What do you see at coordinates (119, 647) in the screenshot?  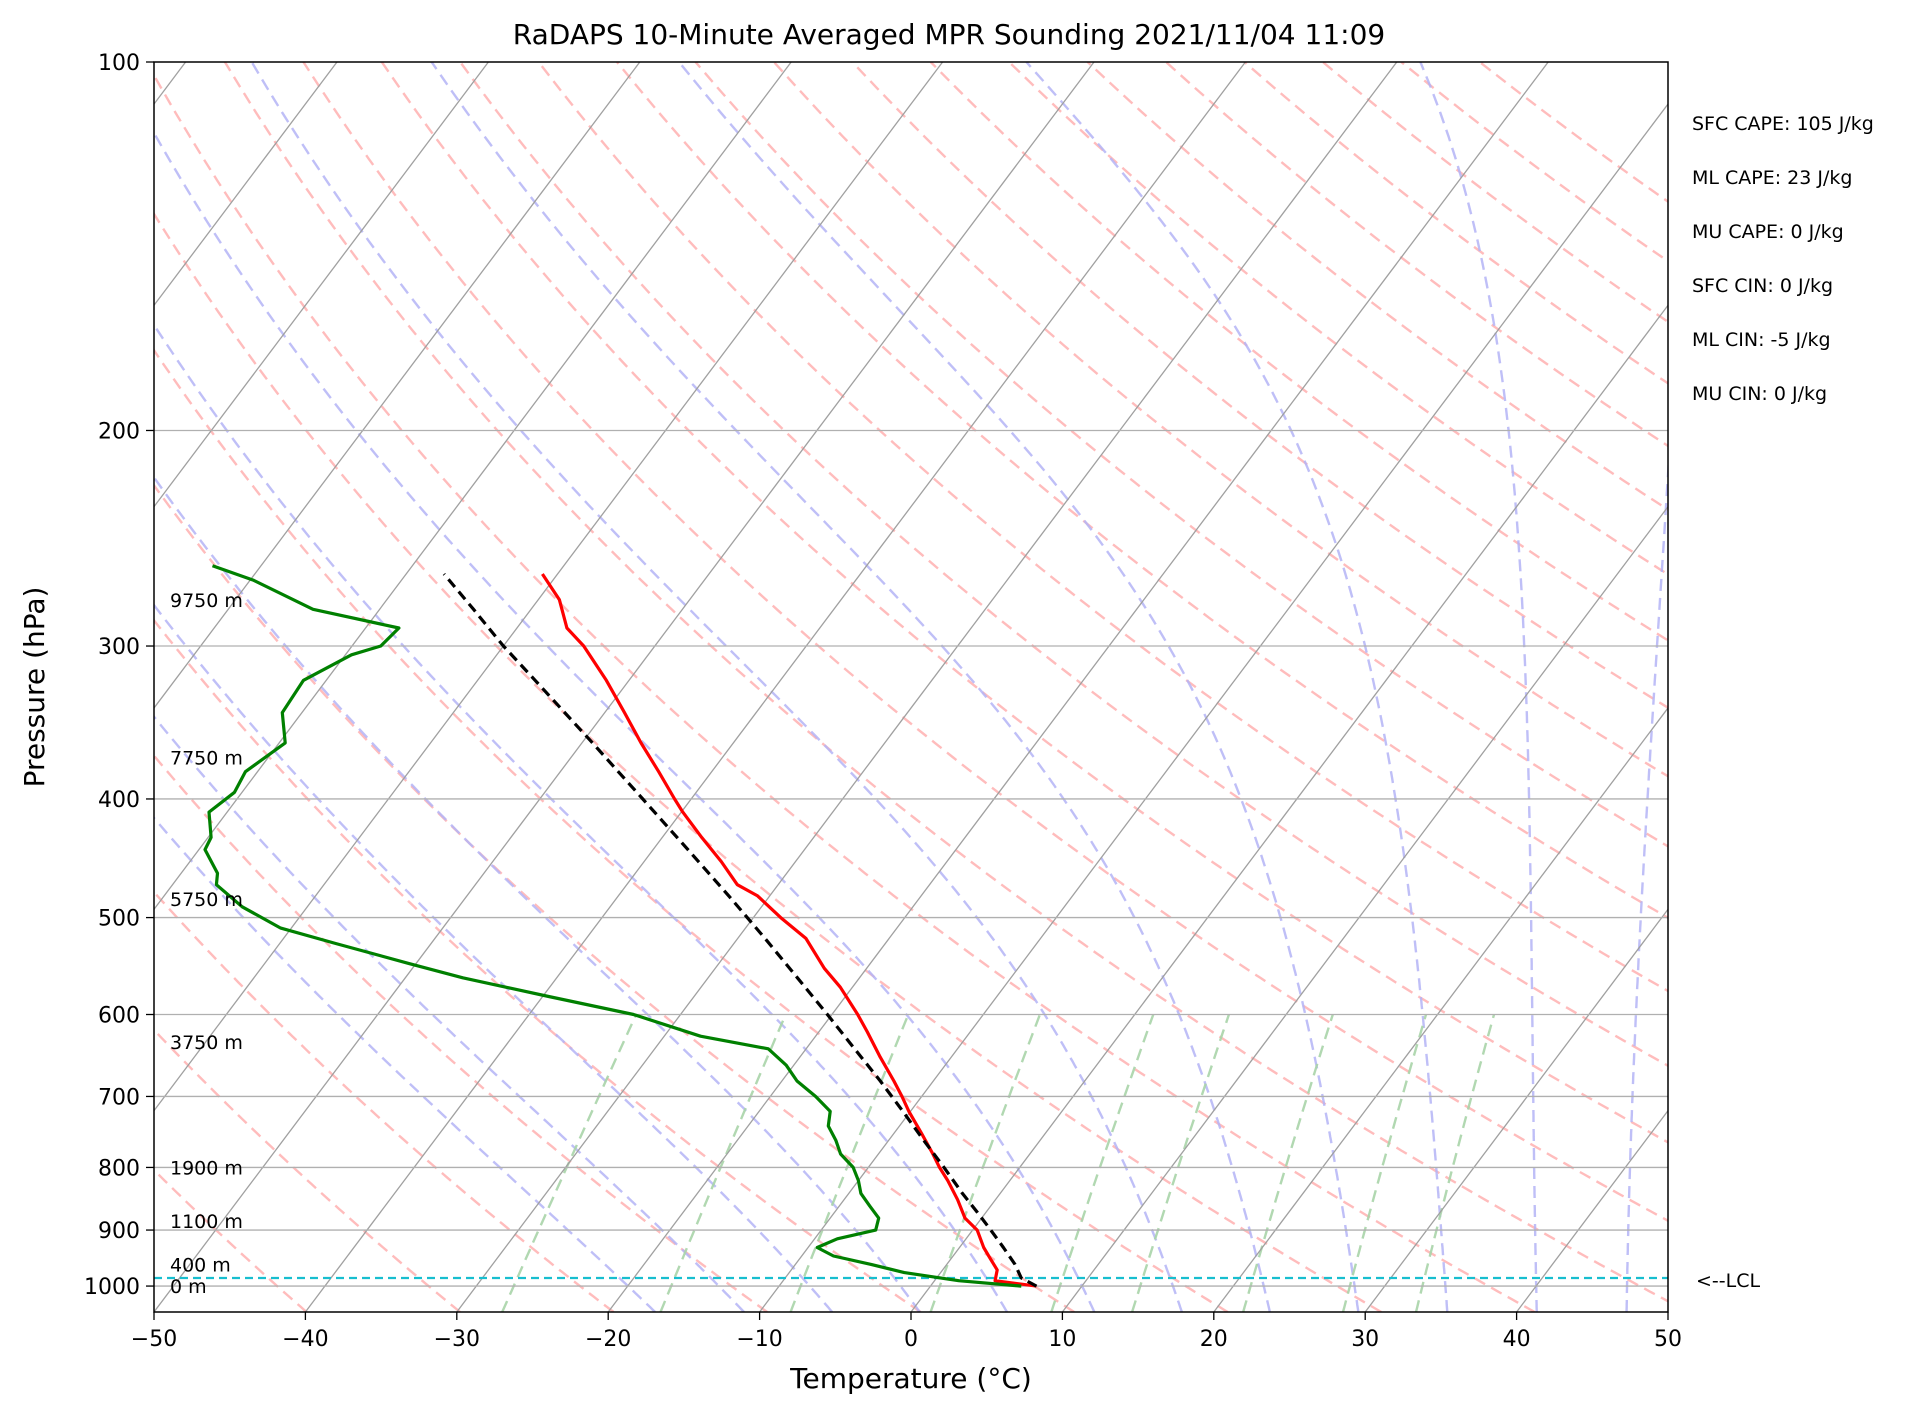 I see `y-tick-label: 300` at bounding box center [119, 647].